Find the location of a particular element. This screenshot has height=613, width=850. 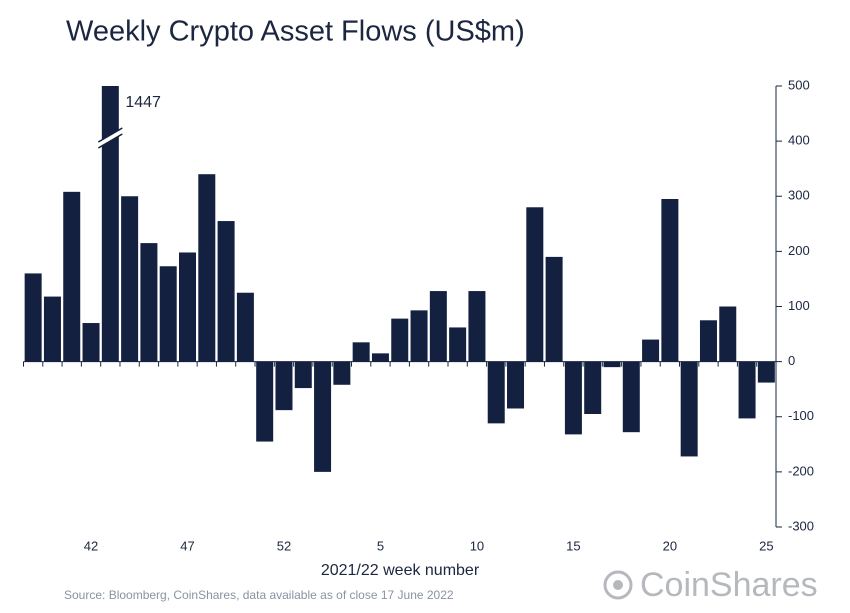

x-axis-label: 2021/22 week number is located at coordinates (400, 570).